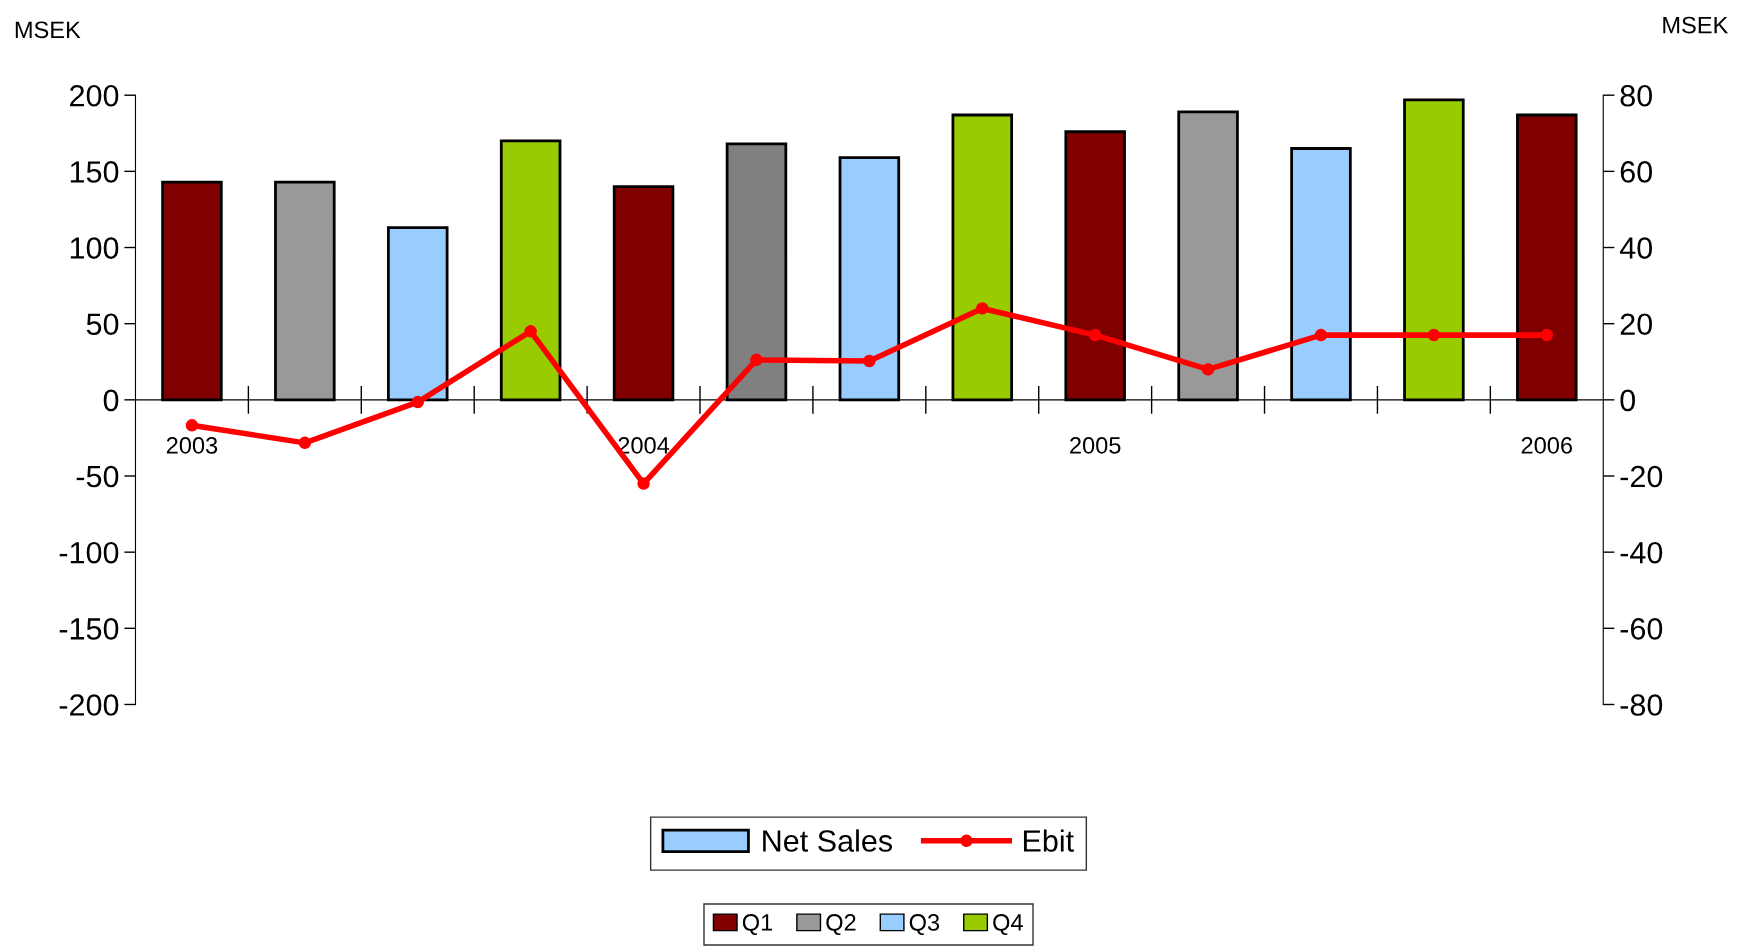 Image resolution: width=1737 pixels, height=952 pixels. I want to click on y-tick-label: 0, so click(111, 400).